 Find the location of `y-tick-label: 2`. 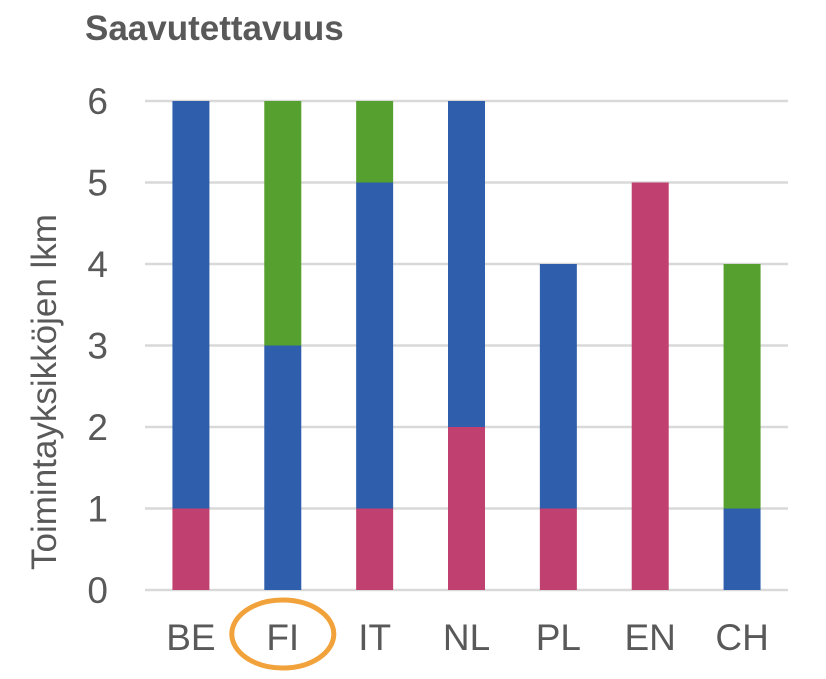

y-tick-label: 2 is located at coordinates (97, 427).